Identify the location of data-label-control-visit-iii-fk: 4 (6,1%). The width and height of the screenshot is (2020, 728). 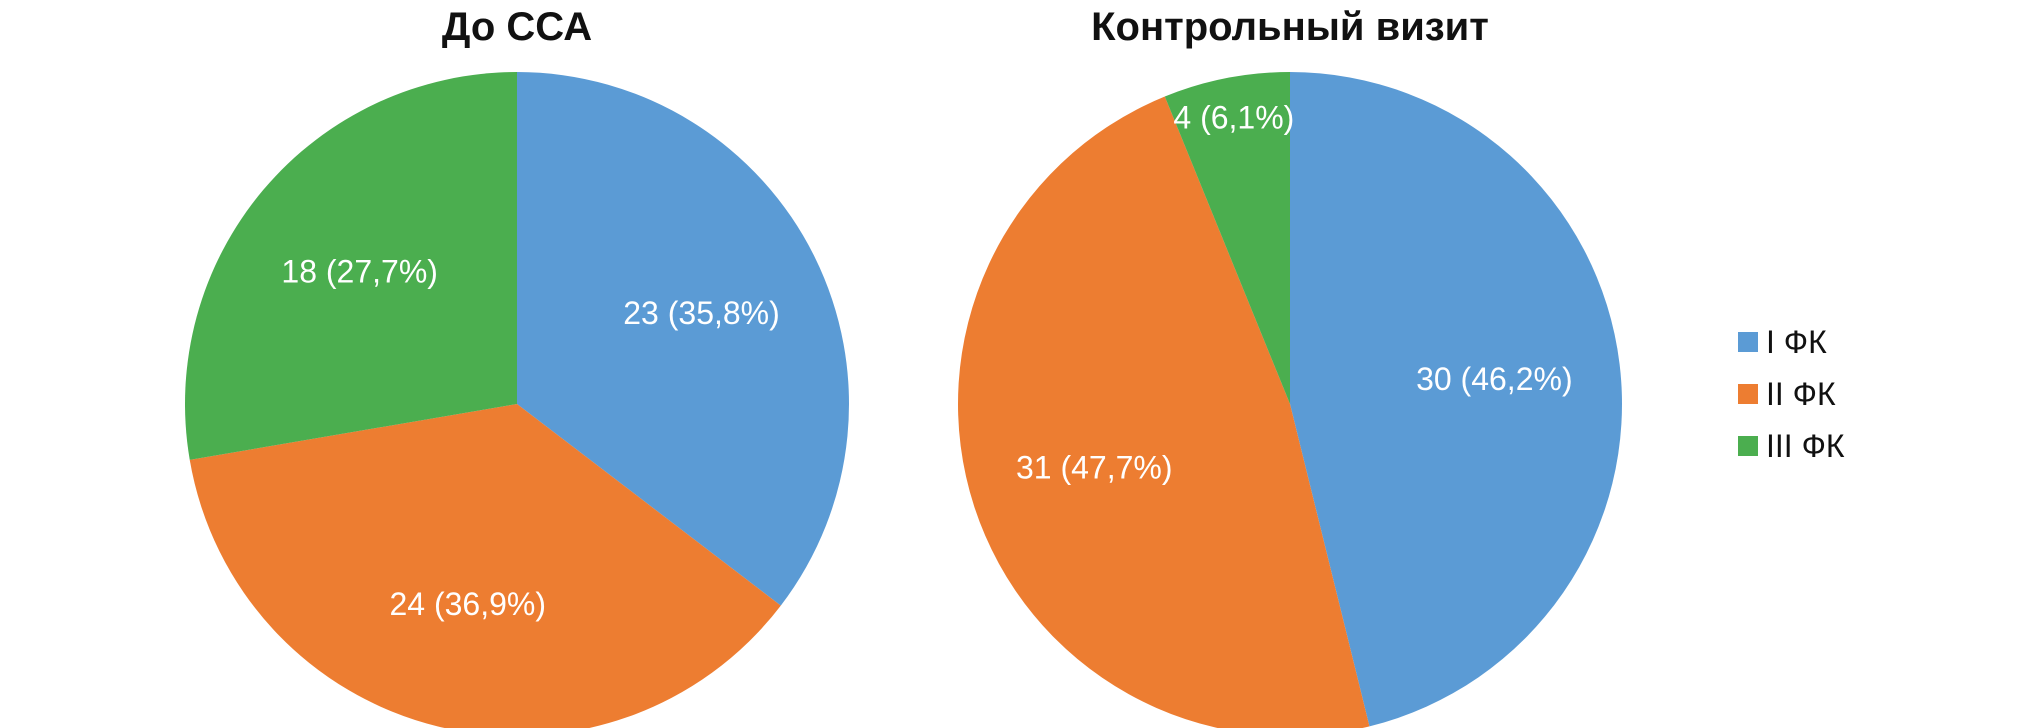
(1233, 117).